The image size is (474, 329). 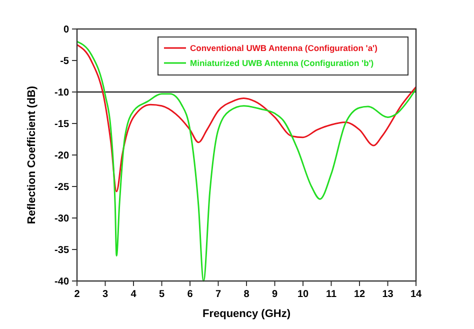 What do you see at coordinates (247, 294) in the screenshot?
I see `x-tick-label: 8` at bounding box center [247, 294].